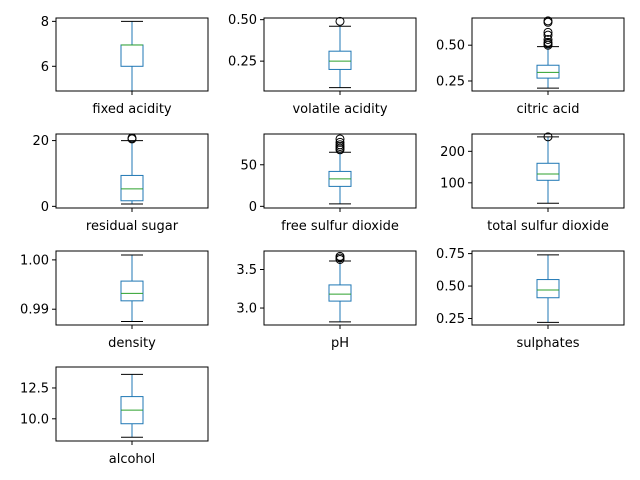  What do you see at coordinates (114, 416) in the screenshot?
I see `panel-alcohol: 10.0 12.5 alcohol` at bounding box center [114, 416].